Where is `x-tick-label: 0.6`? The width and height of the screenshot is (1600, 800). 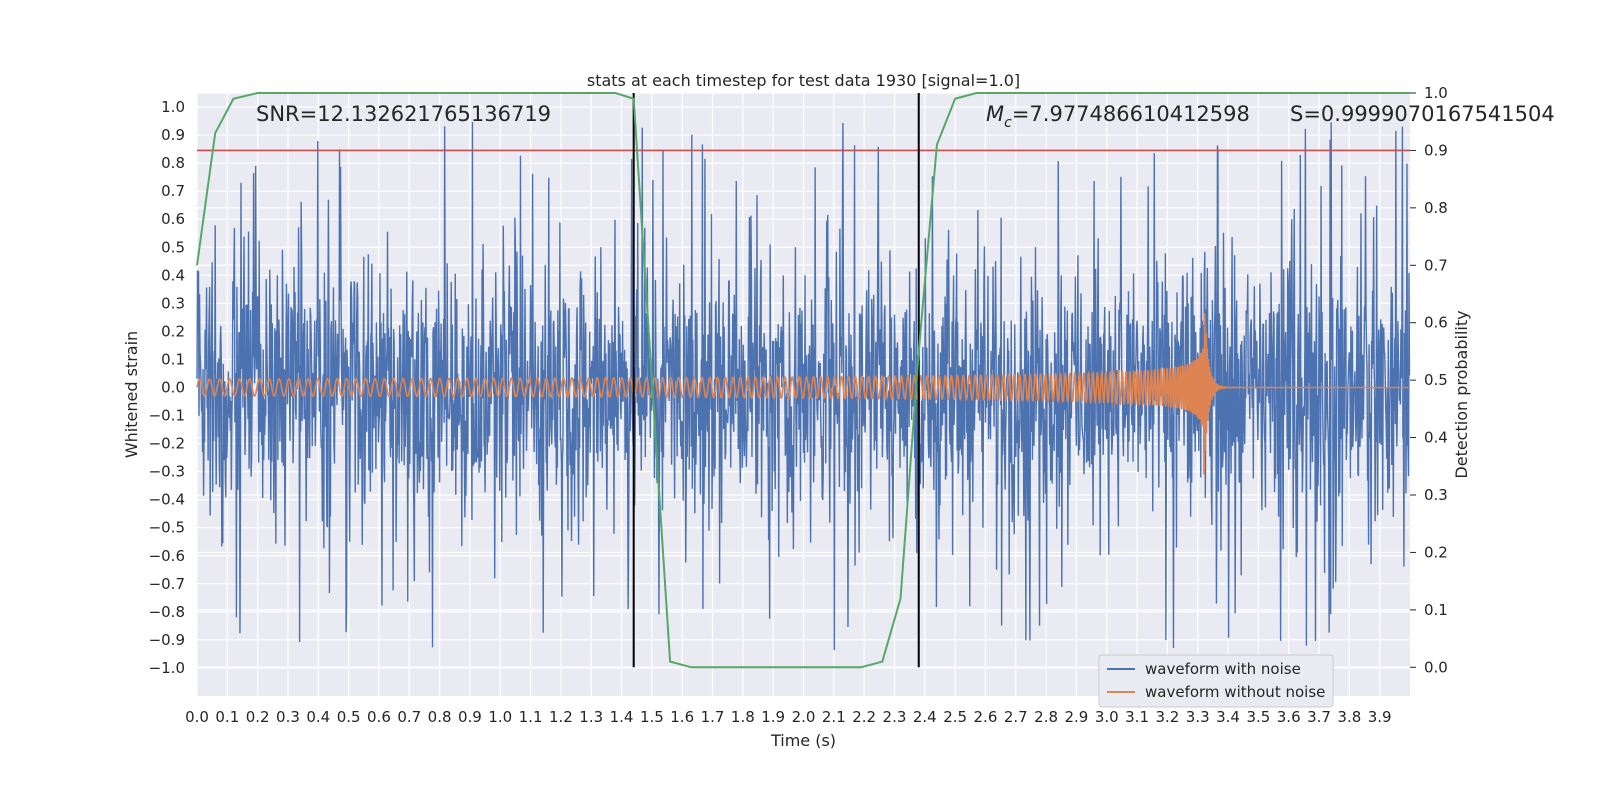 x-tick-label: 0.6 is located at coordinates (379, 717).